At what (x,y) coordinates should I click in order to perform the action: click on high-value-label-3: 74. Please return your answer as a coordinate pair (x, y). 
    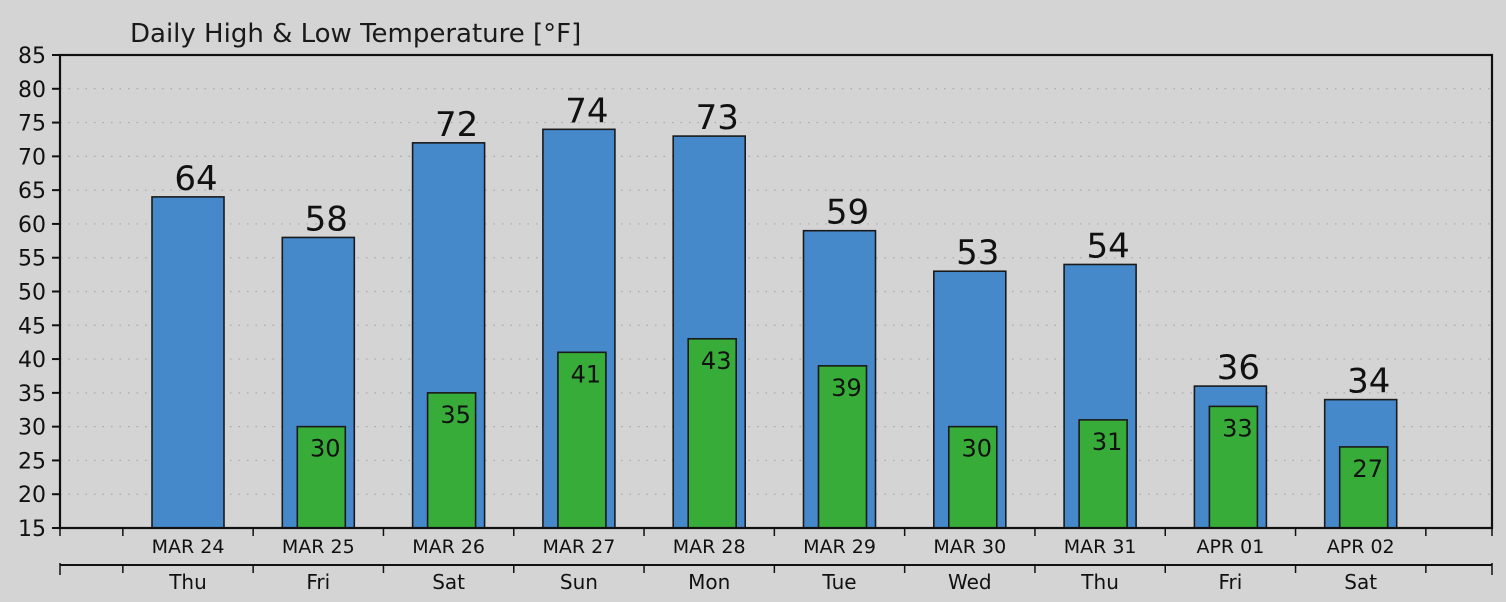
    Looking at the image, I should click on (586, 111).